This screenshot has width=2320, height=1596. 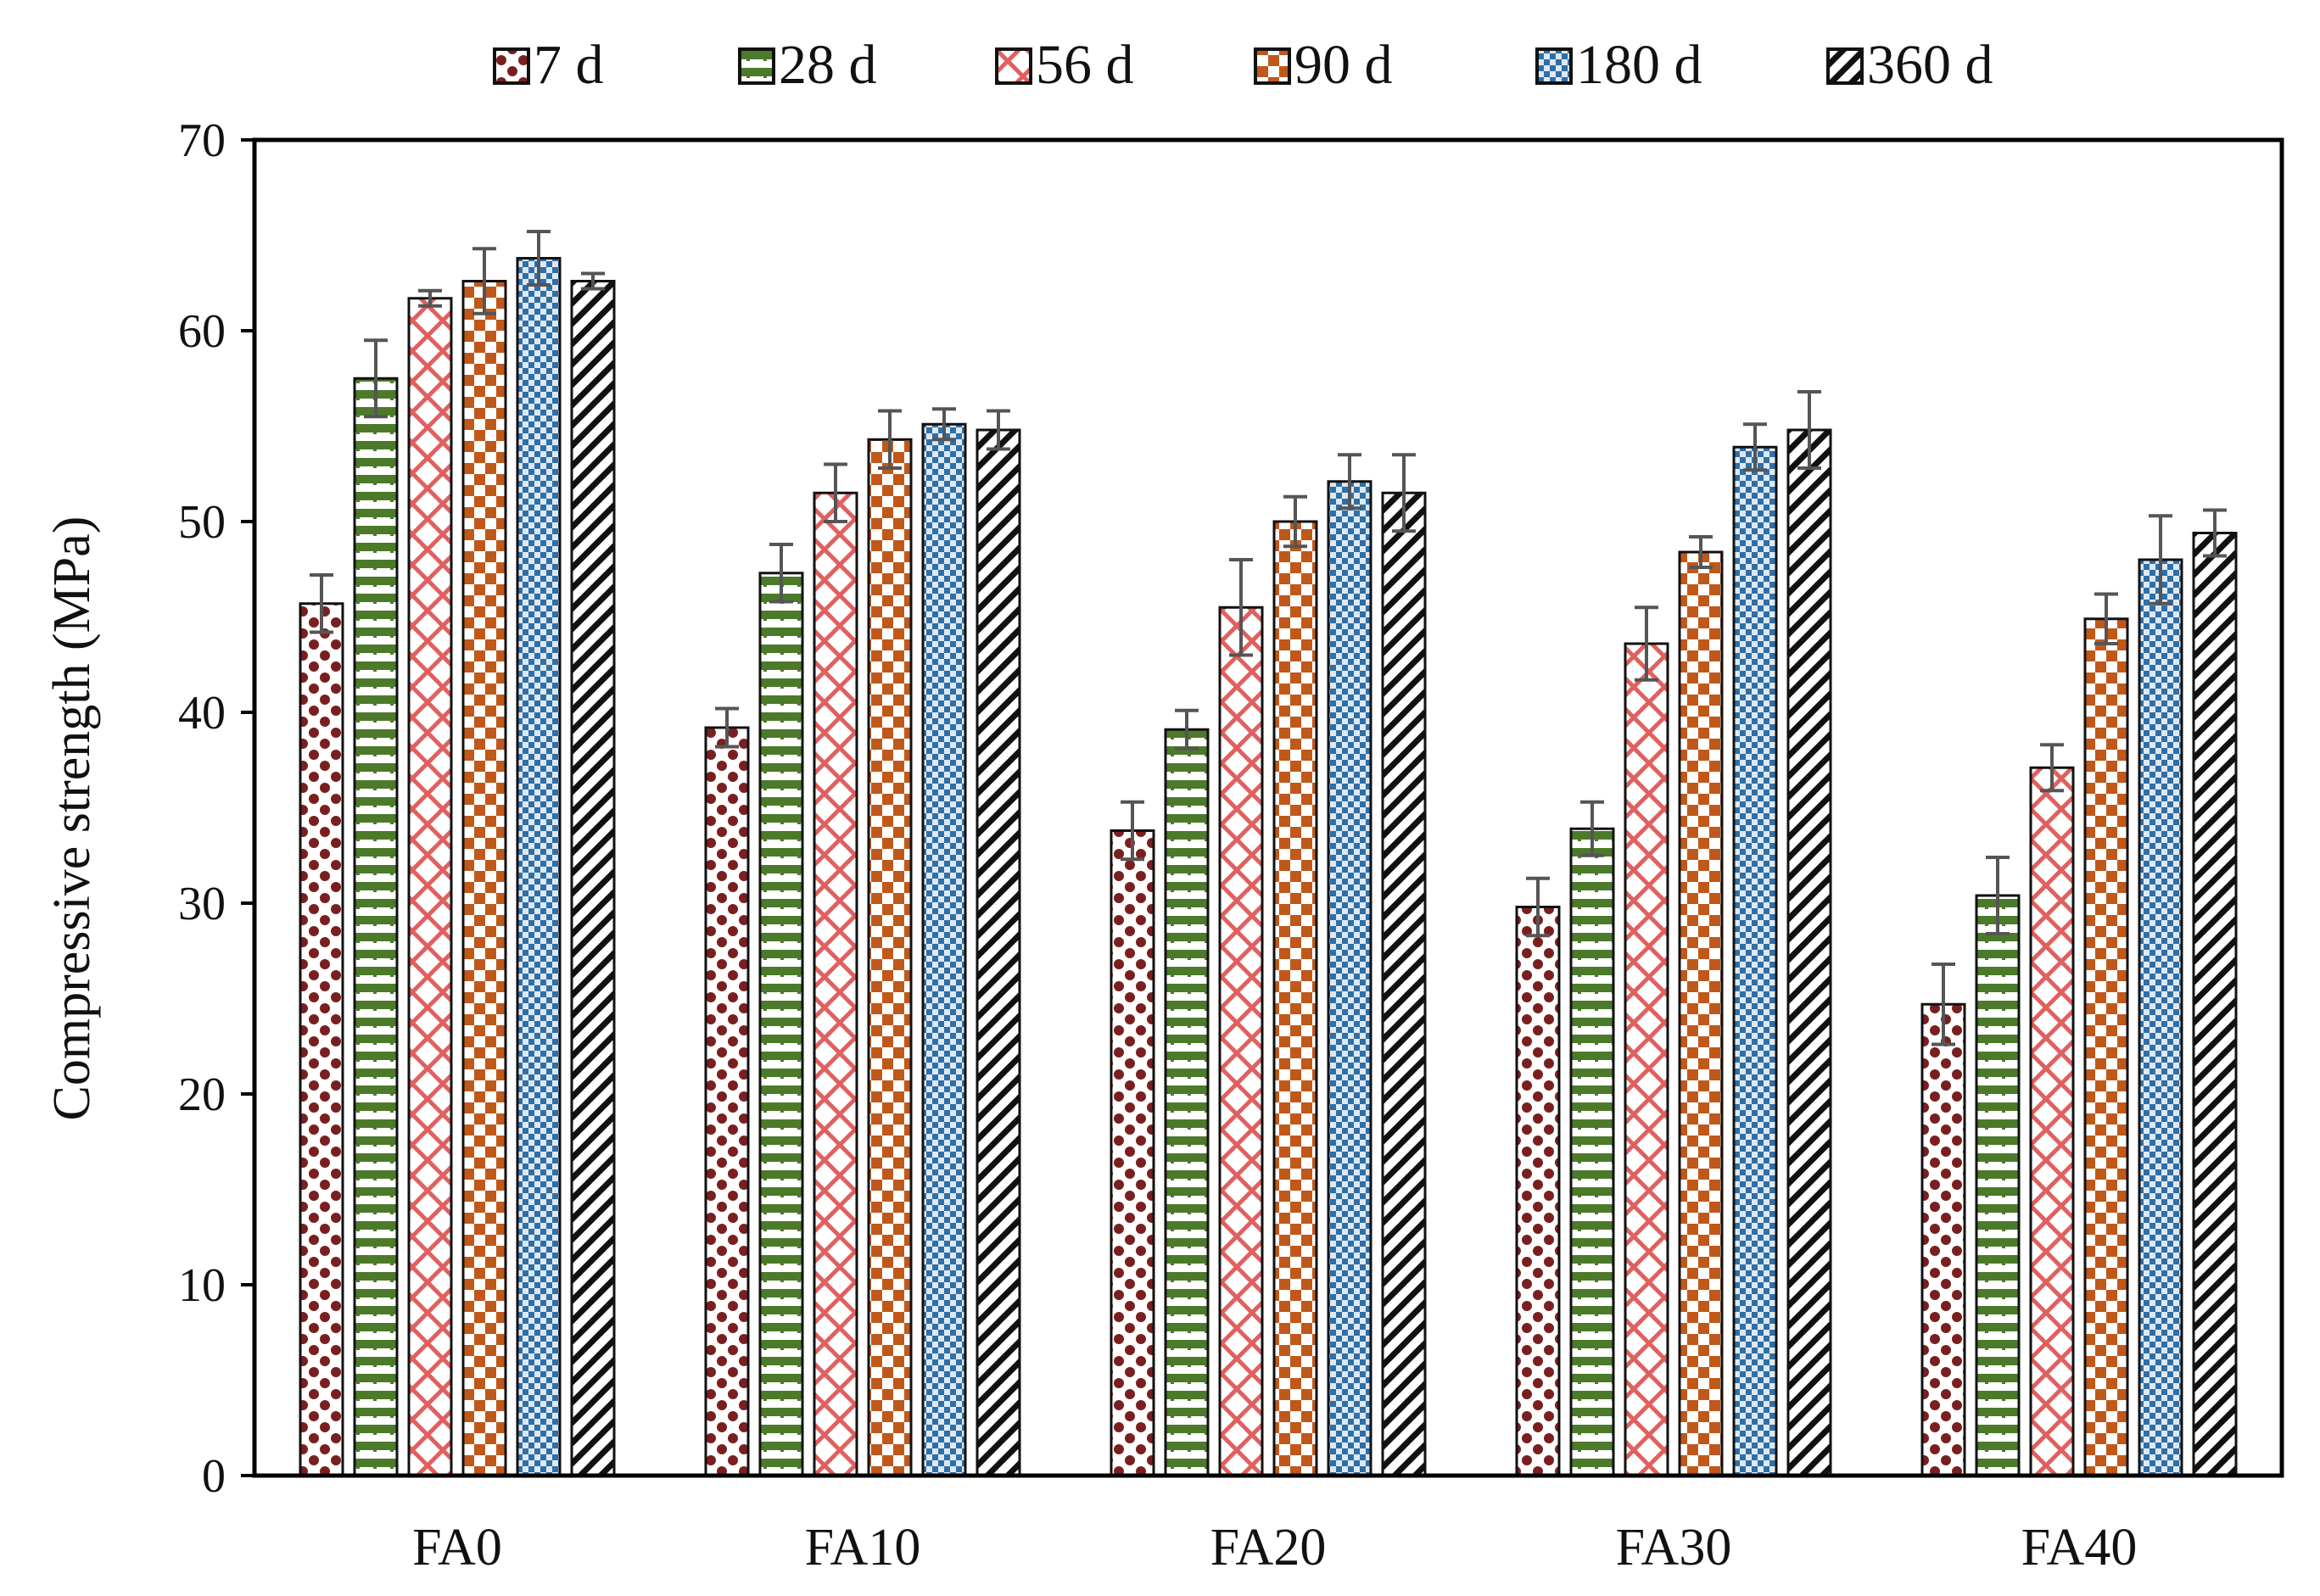 What do you see at coordinates (430, 887) in the screenshot?
I see `bar-56d-FA0` at bounding box center [430, 887].